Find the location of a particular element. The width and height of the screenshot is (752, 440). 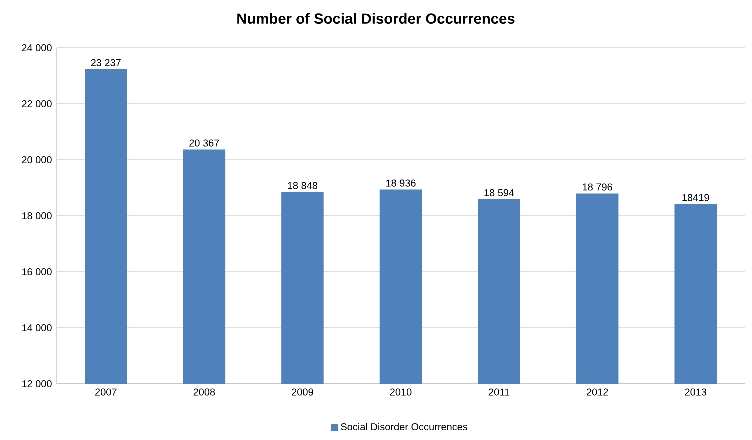

data-label: 18 848 is located at coordinates (303, 186).